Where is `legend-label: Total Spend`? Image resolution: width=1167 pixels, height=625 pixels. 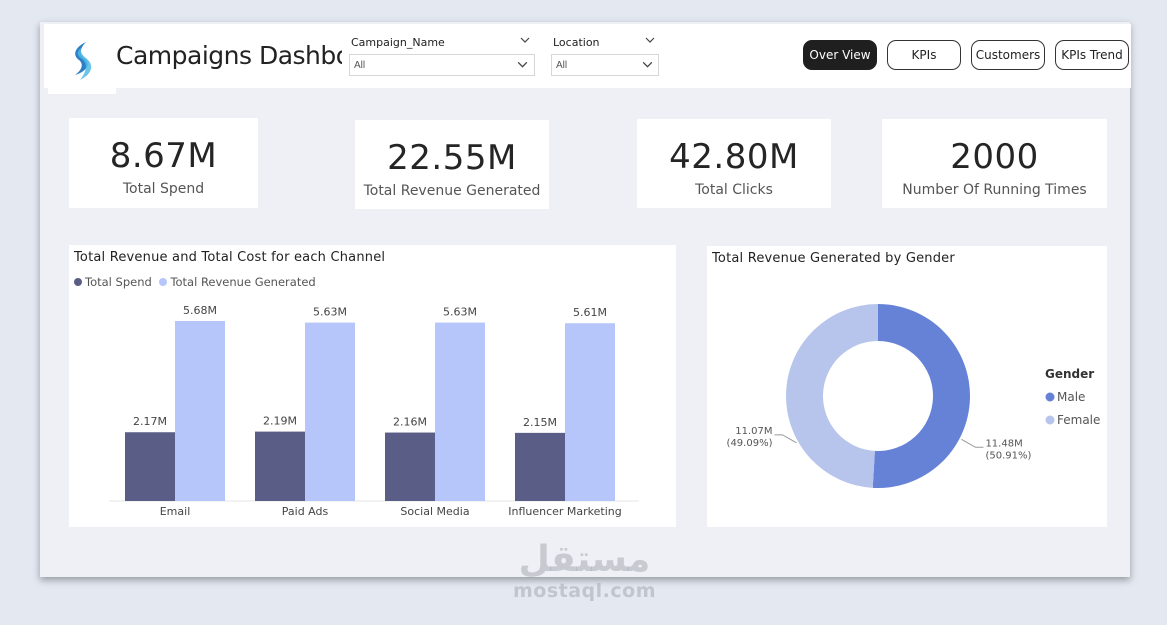 legend-label: Total Spend is located at coordinates (118, 282).